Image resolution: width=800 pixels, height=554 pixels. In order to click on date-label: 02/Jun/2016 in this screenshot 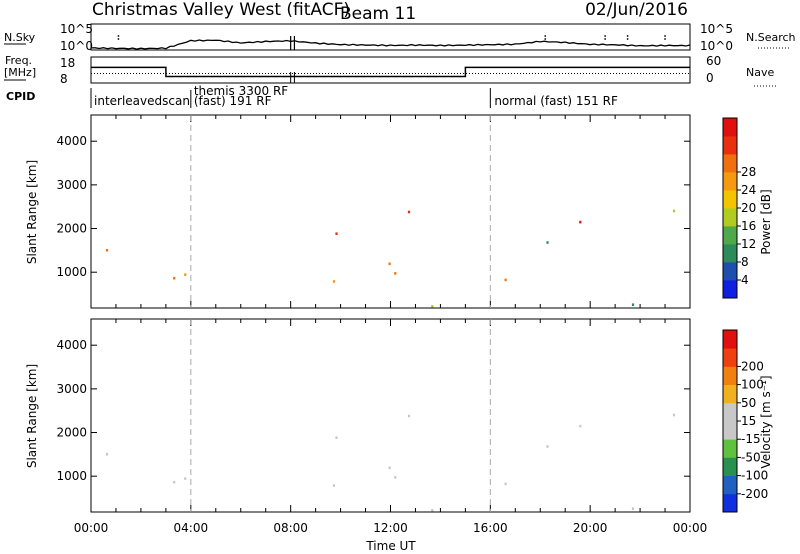, I will do `click(636, 10)`.